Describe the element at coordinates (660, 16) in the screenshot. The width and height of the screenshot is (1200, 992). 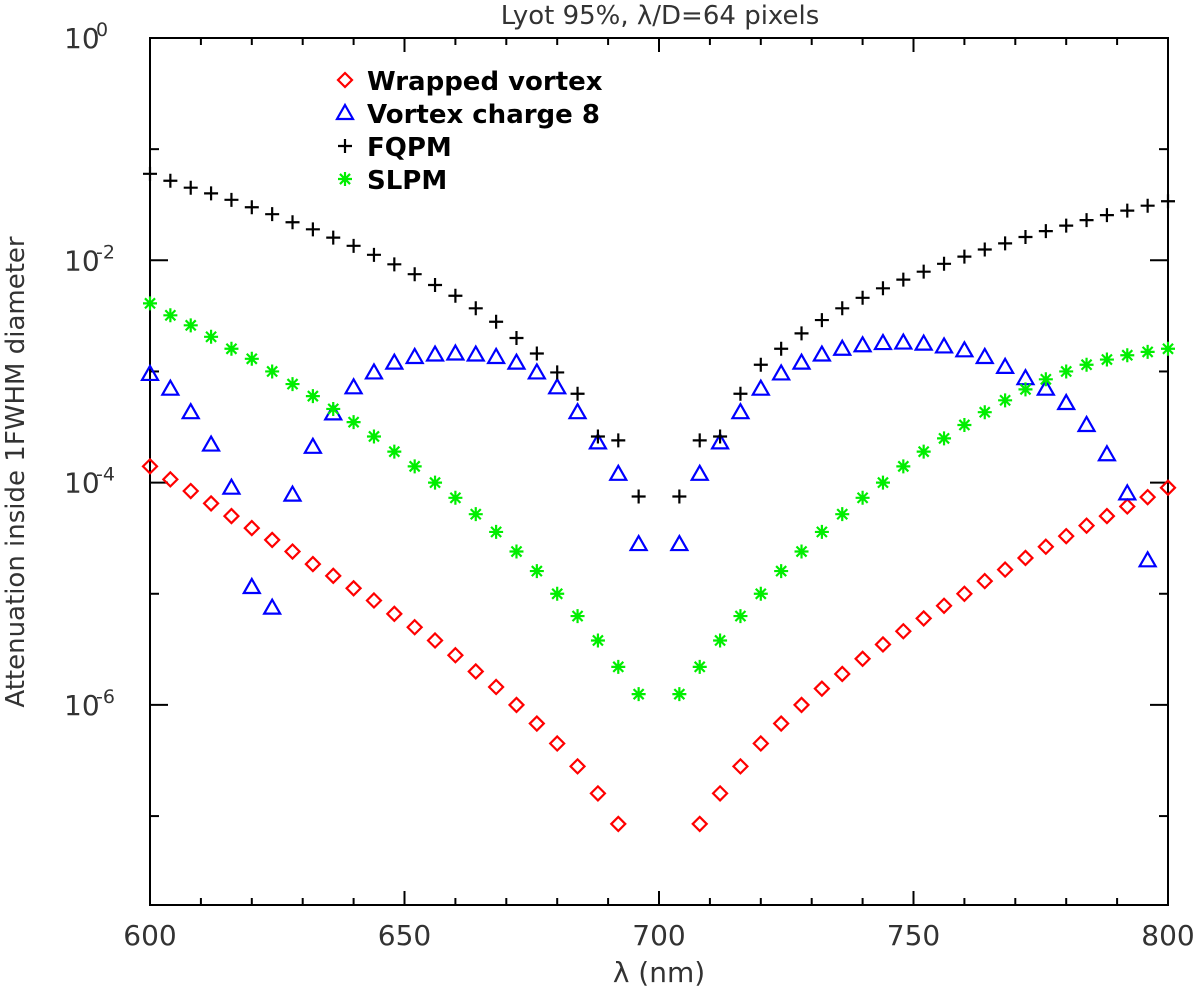
I see `chart-title: Lyot 95%, λ/D=64 pixels` at that location.